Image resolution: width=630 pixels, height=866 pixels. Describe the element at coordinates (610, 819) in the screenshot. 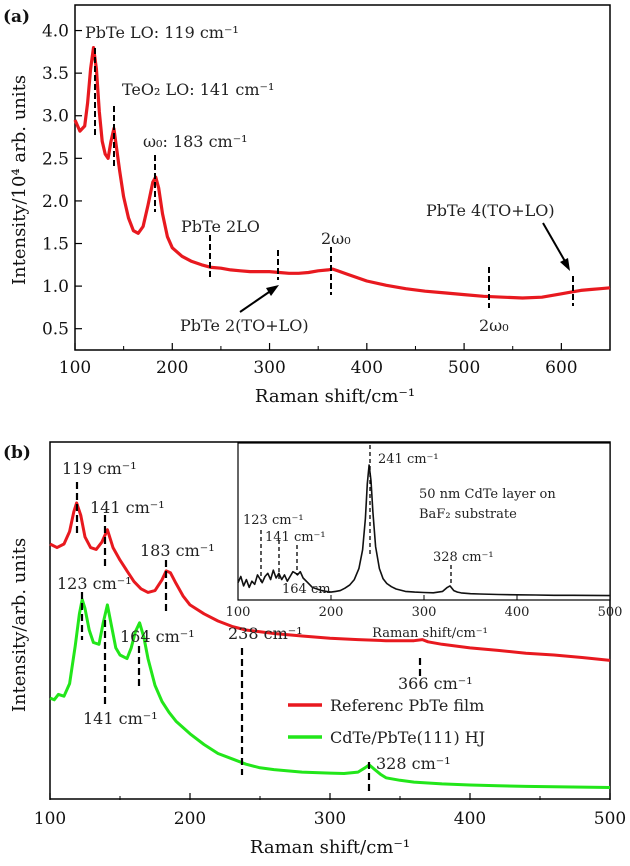

I see `panel-b-x-tick-label: 500` at that location.